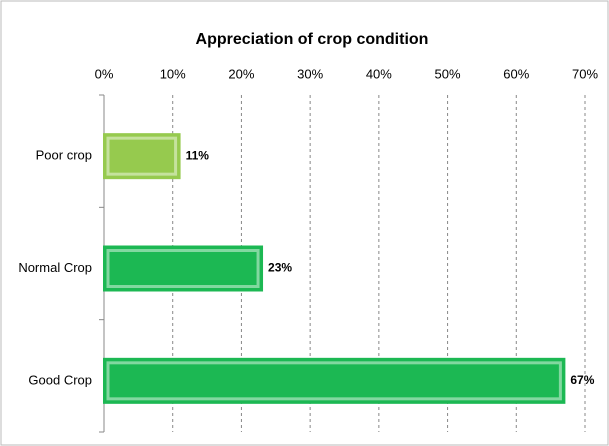 The height and width of the screenshot is (446, 609). I want to click on chart-title: Appreciation of crop condition, so click(312, 39).